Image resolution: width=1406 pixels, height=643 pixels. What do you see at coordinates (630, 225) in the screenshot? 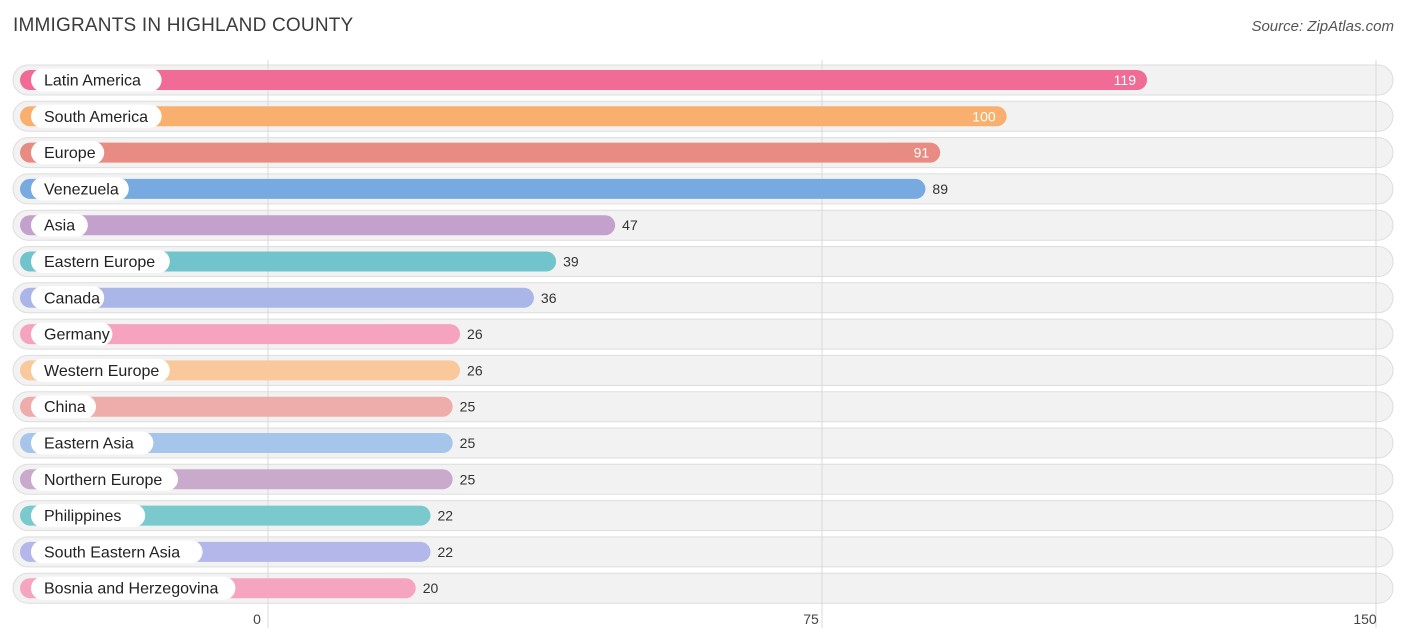
I see `value-label: 47` at bounding box center [630, 225].